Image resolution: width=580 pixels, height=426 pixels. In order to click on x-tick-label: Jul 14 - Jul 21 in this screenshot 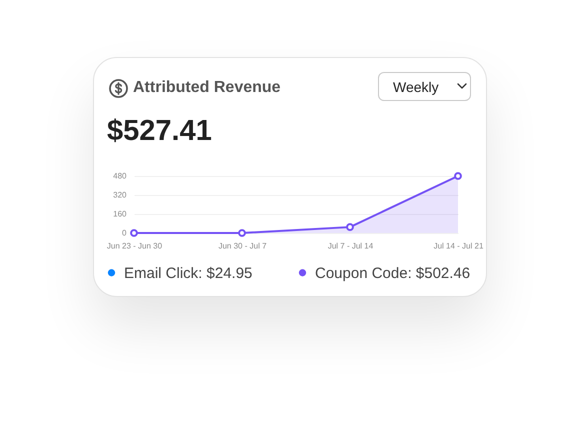, I will do `click(459, 246)`.